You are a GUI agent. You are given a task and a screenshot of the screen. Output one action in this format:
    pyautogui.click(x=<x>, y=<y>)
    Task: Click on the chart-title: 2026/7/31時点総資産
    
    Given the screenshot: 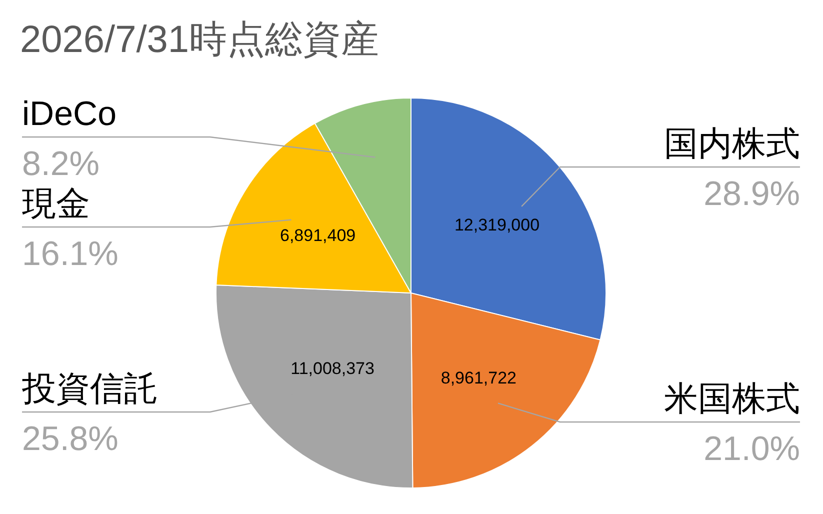 What is the action you would take?
    pyautogui.click(x=200, y=40)
    